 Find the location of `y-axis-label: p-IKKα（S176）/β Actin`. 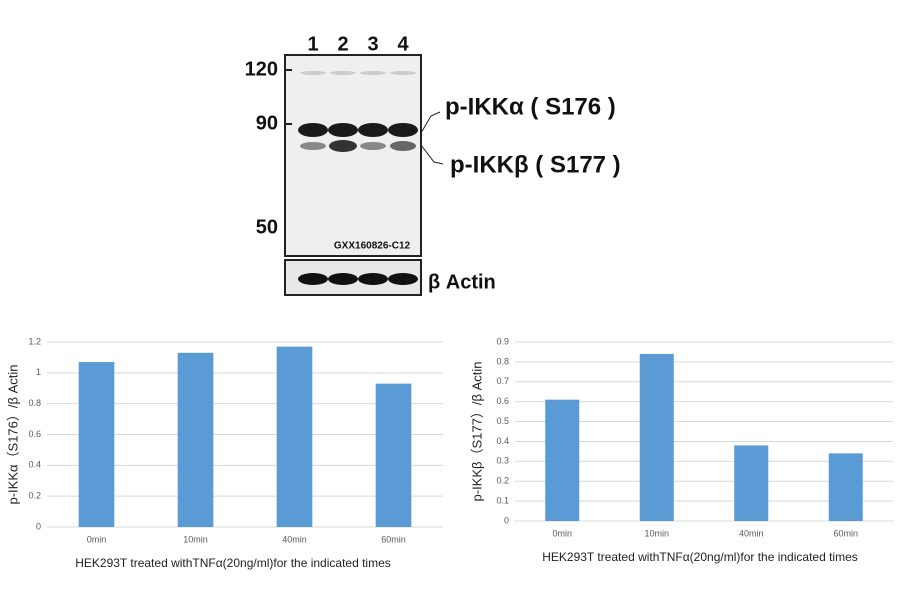

y-axis-label: p-IKKα（S176）/β Actin is located at coordinates (12, 435).